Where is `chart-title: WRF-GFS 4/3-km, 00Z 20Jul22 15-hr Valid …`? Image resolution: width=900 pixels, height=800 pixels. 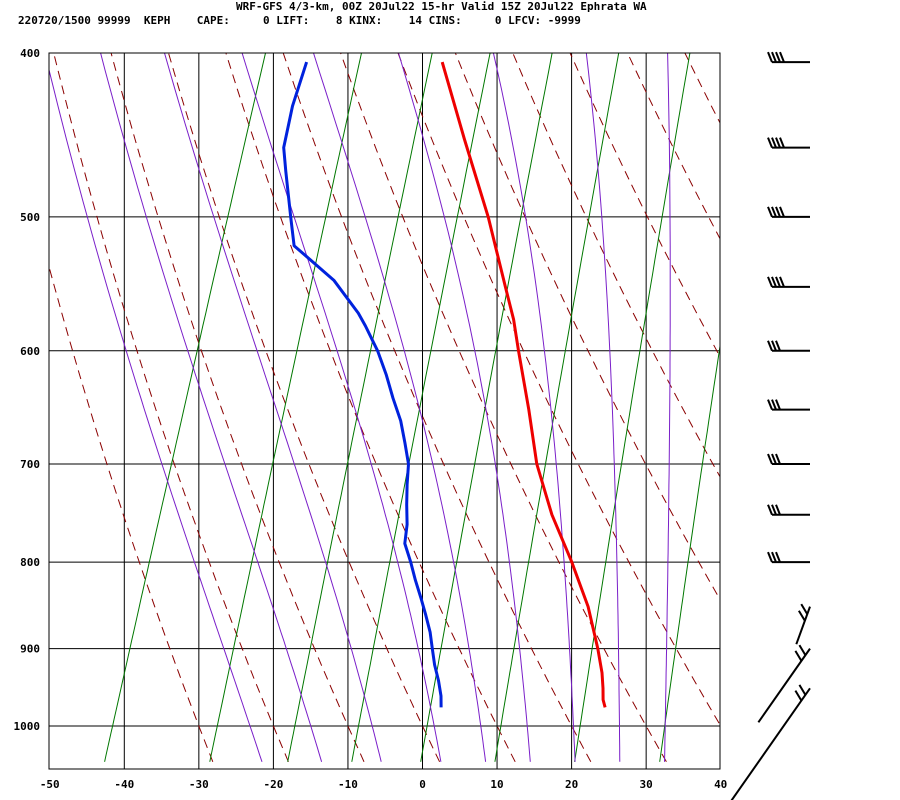
chart-title: WRF-GFS 4/3-km, 00Z 20Jul22 15-hr Valid … is located at coordinates (441, 6).